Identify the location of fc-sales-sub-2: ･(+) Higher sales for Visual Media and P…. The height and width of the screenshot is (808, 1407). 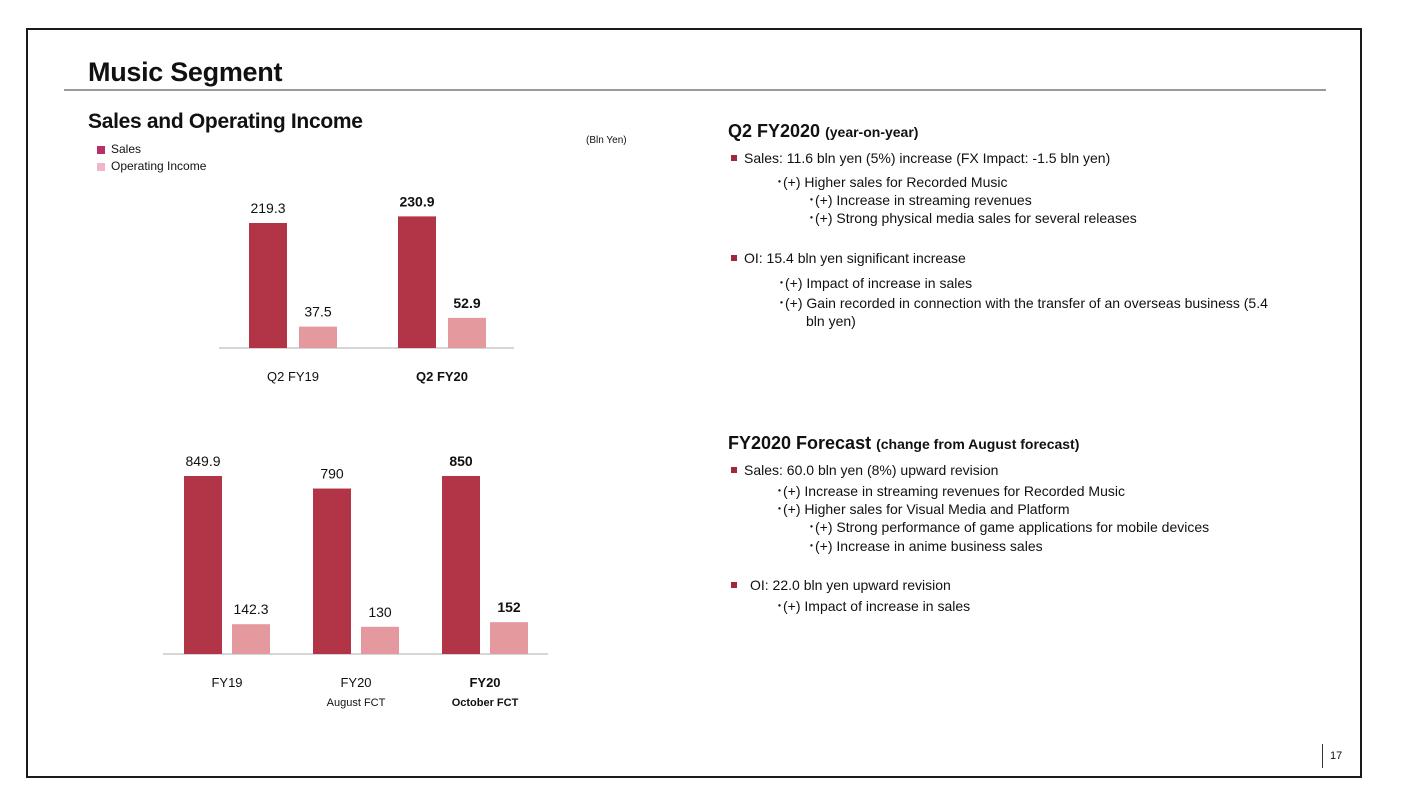
(923, 509).